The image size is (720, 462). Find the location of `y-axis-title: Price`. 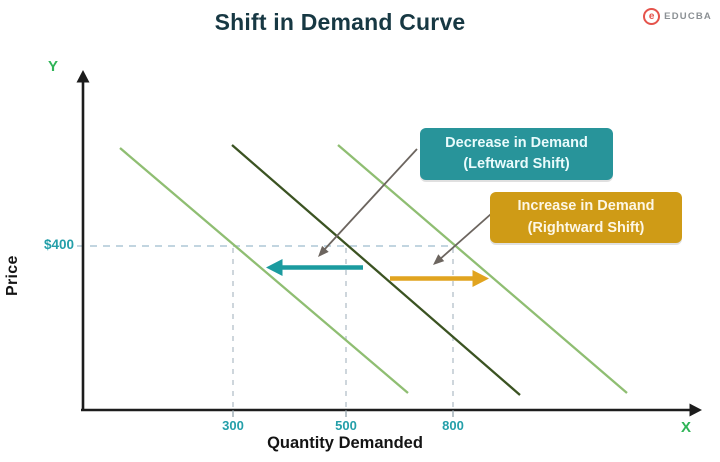

y-axis-title: Price is located at coordinates (12, 275).